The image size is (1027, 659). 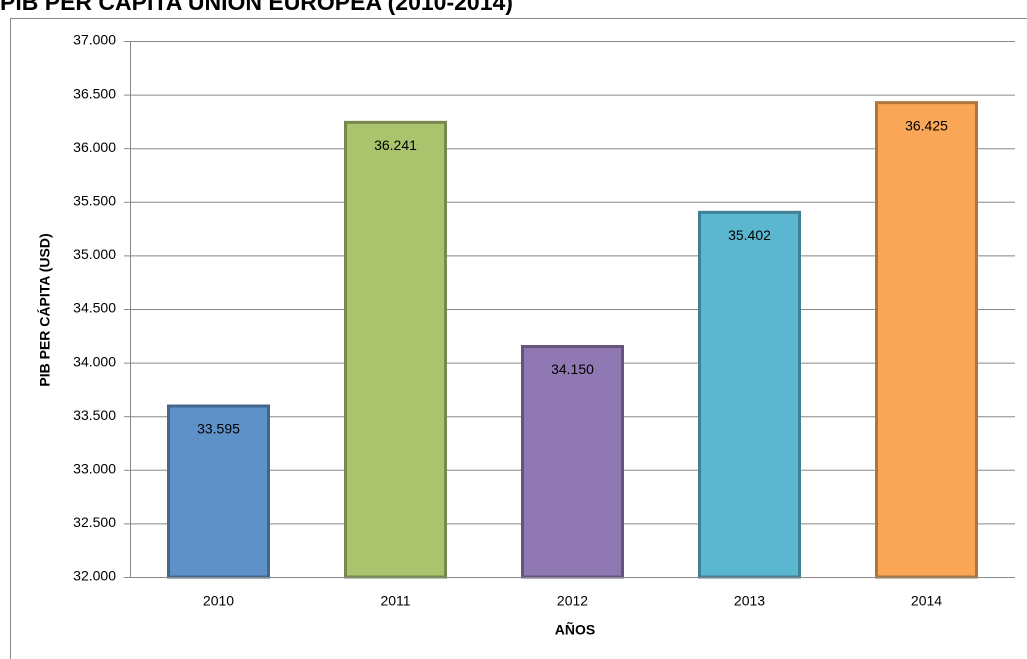 I want to click on data-label: 34.150, so click(x=572, y=369).